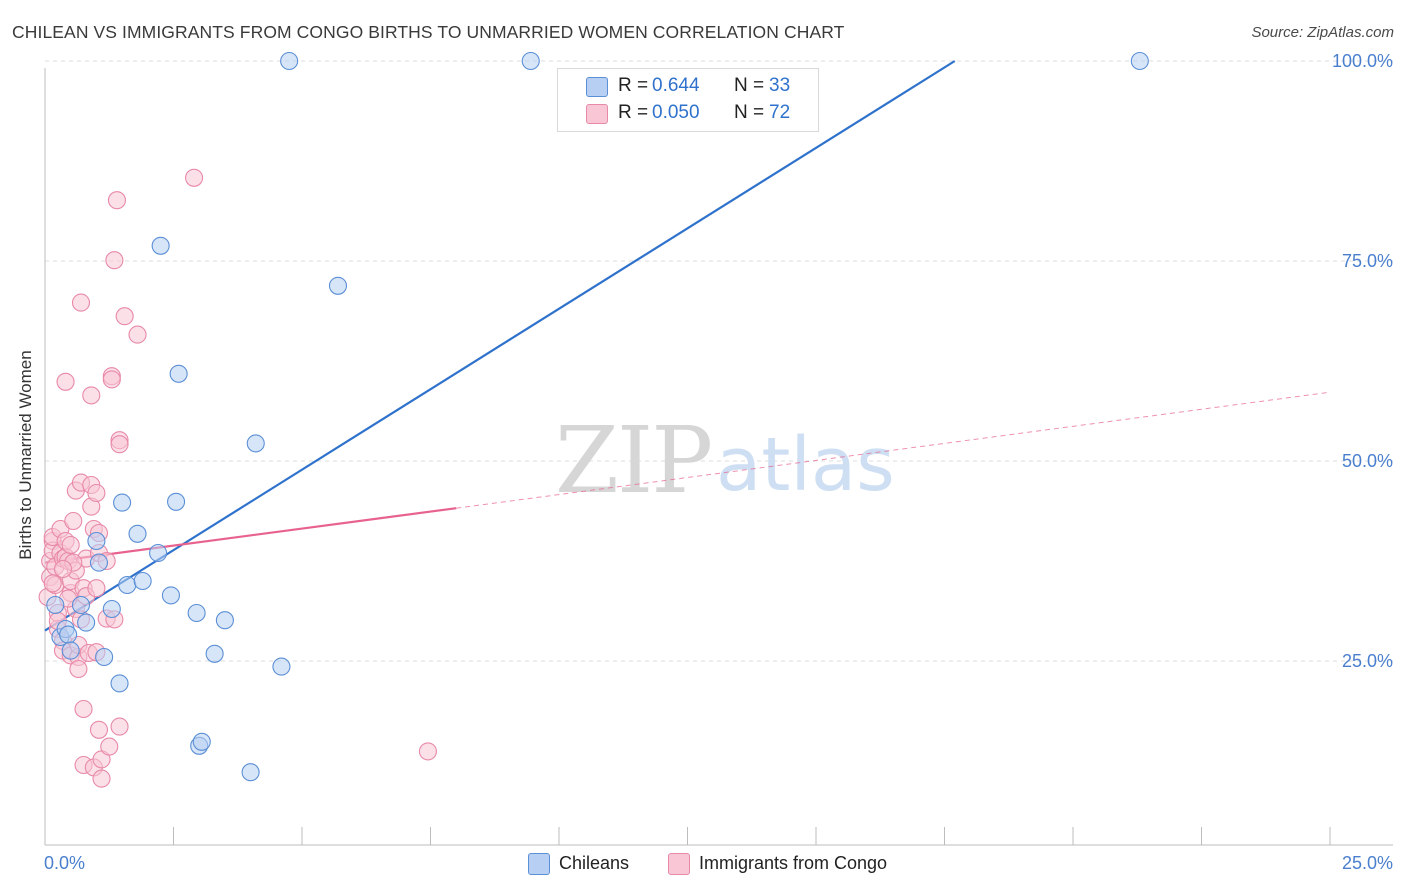  I want to click on x-tick-label: 0.0%, so click(64, 863).